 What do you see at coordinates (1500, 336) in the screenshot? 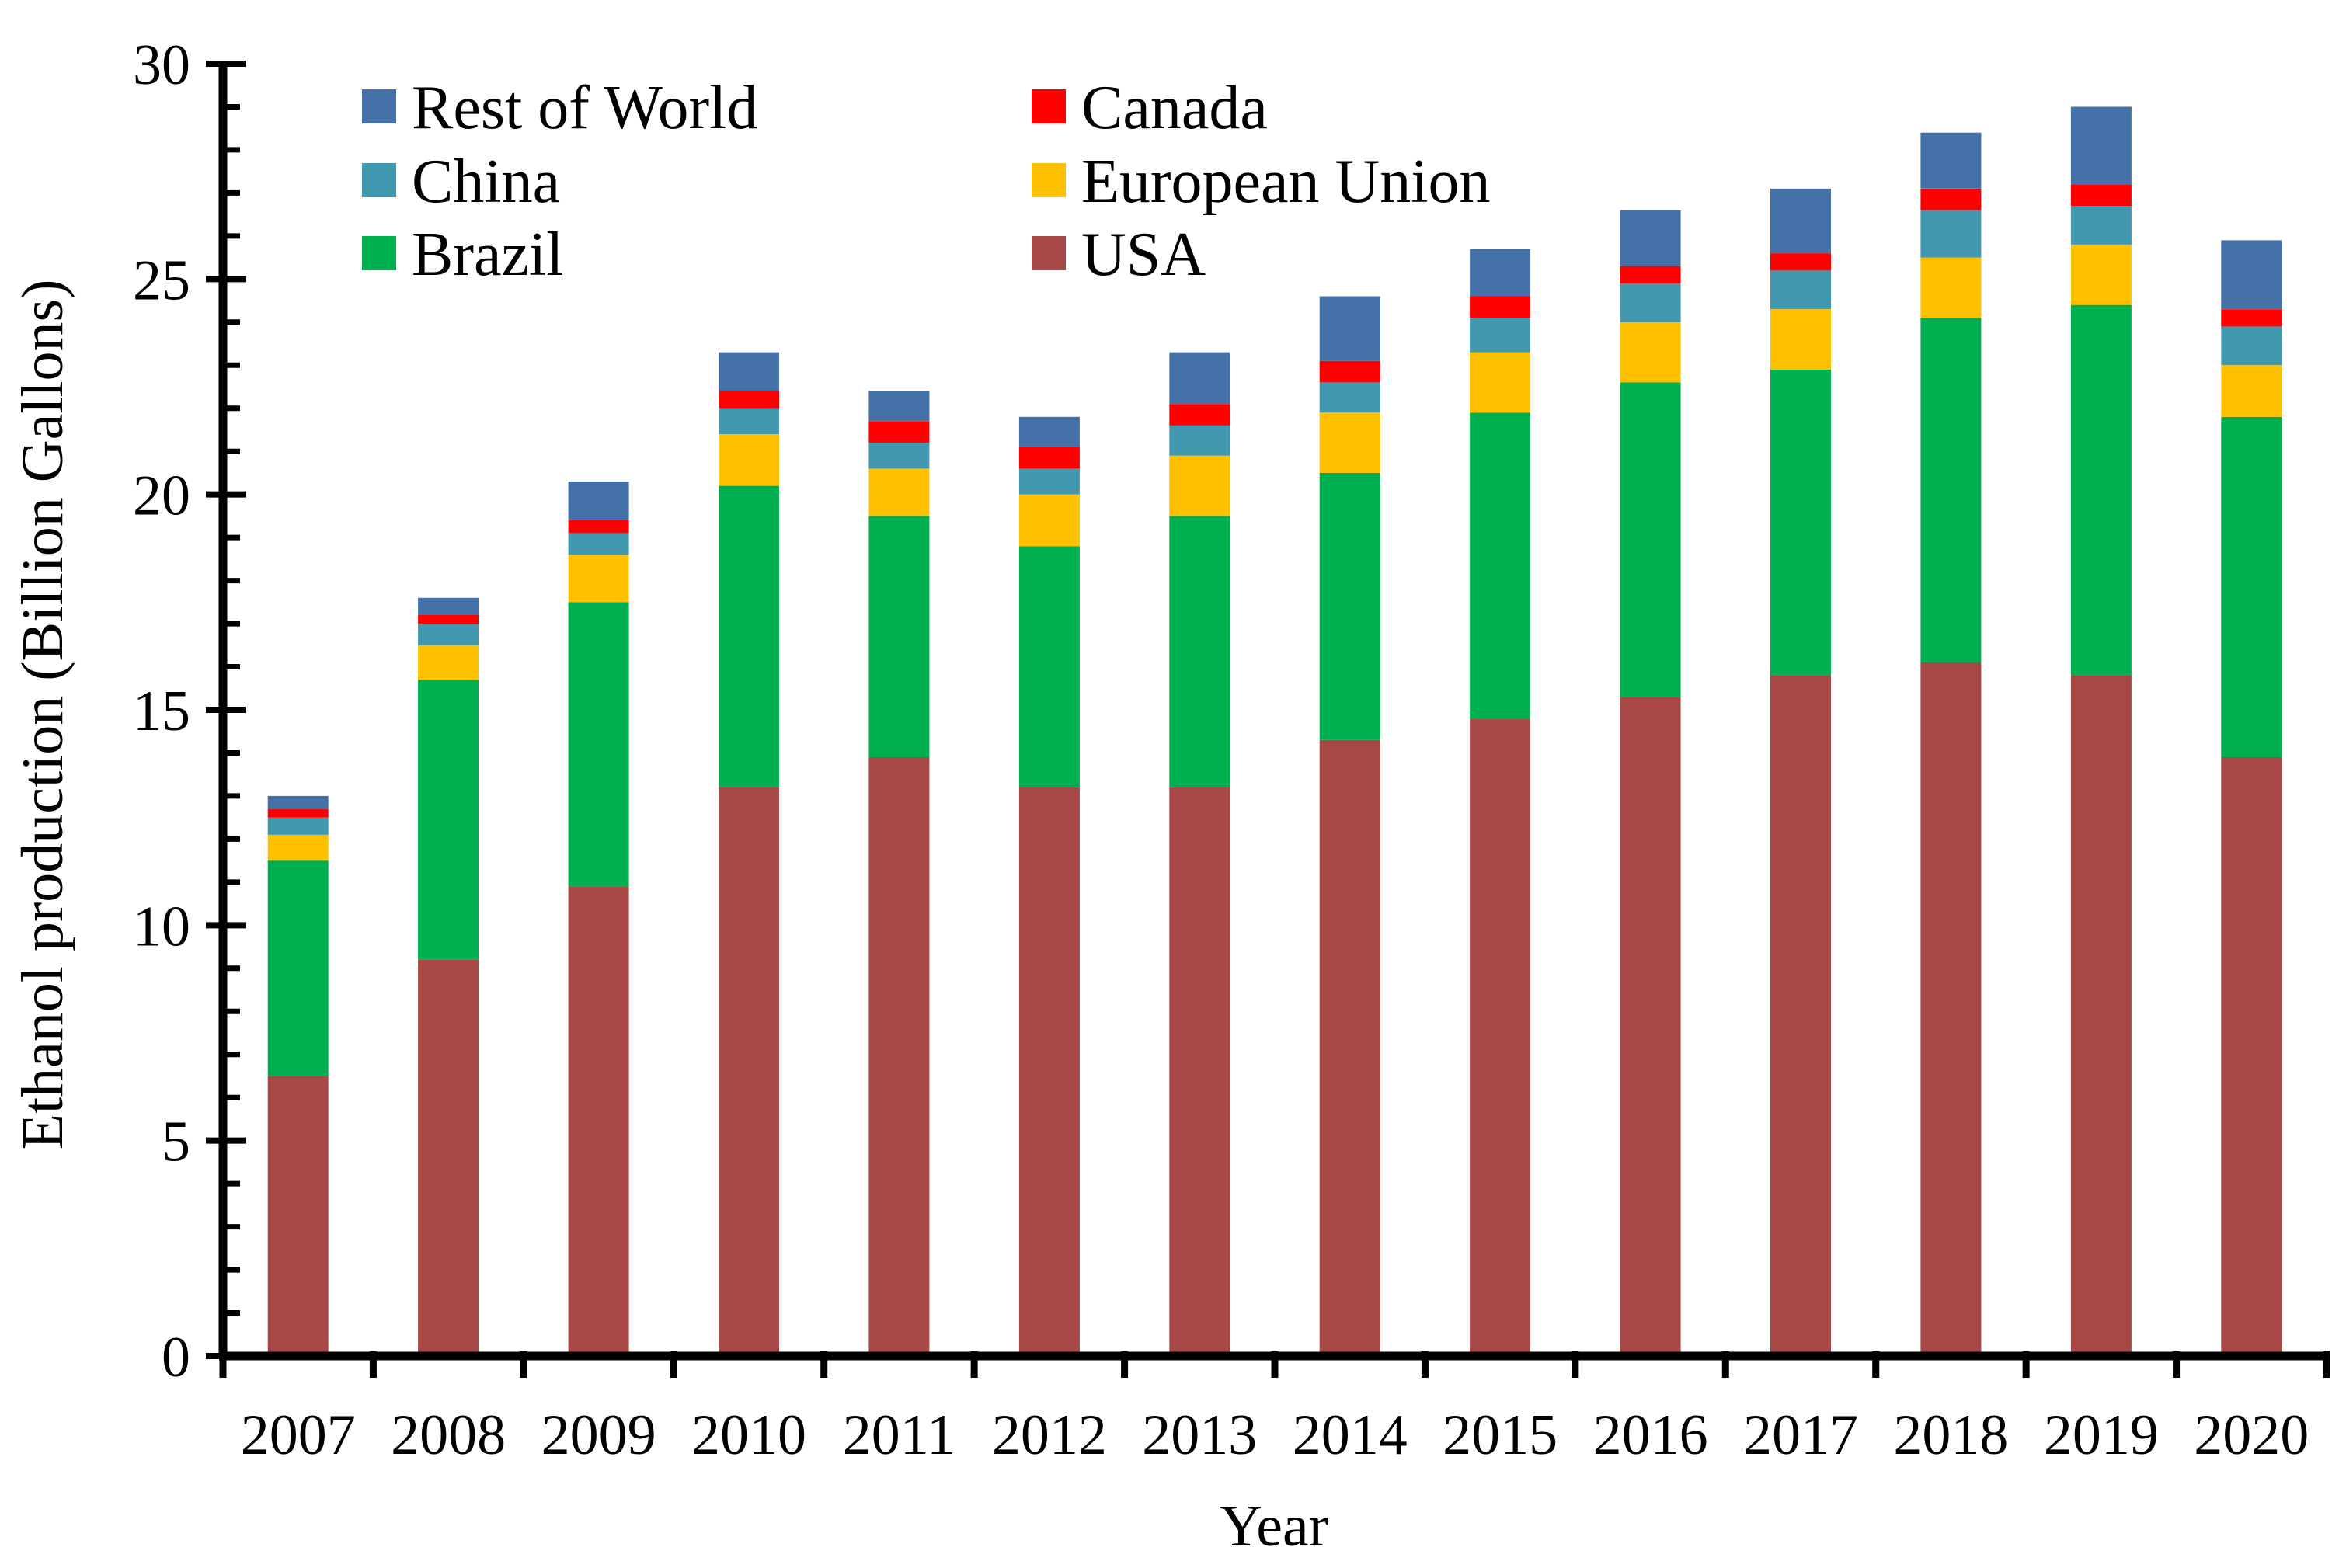
I see `bar-china-2015` at bounding box center [1500, 336].